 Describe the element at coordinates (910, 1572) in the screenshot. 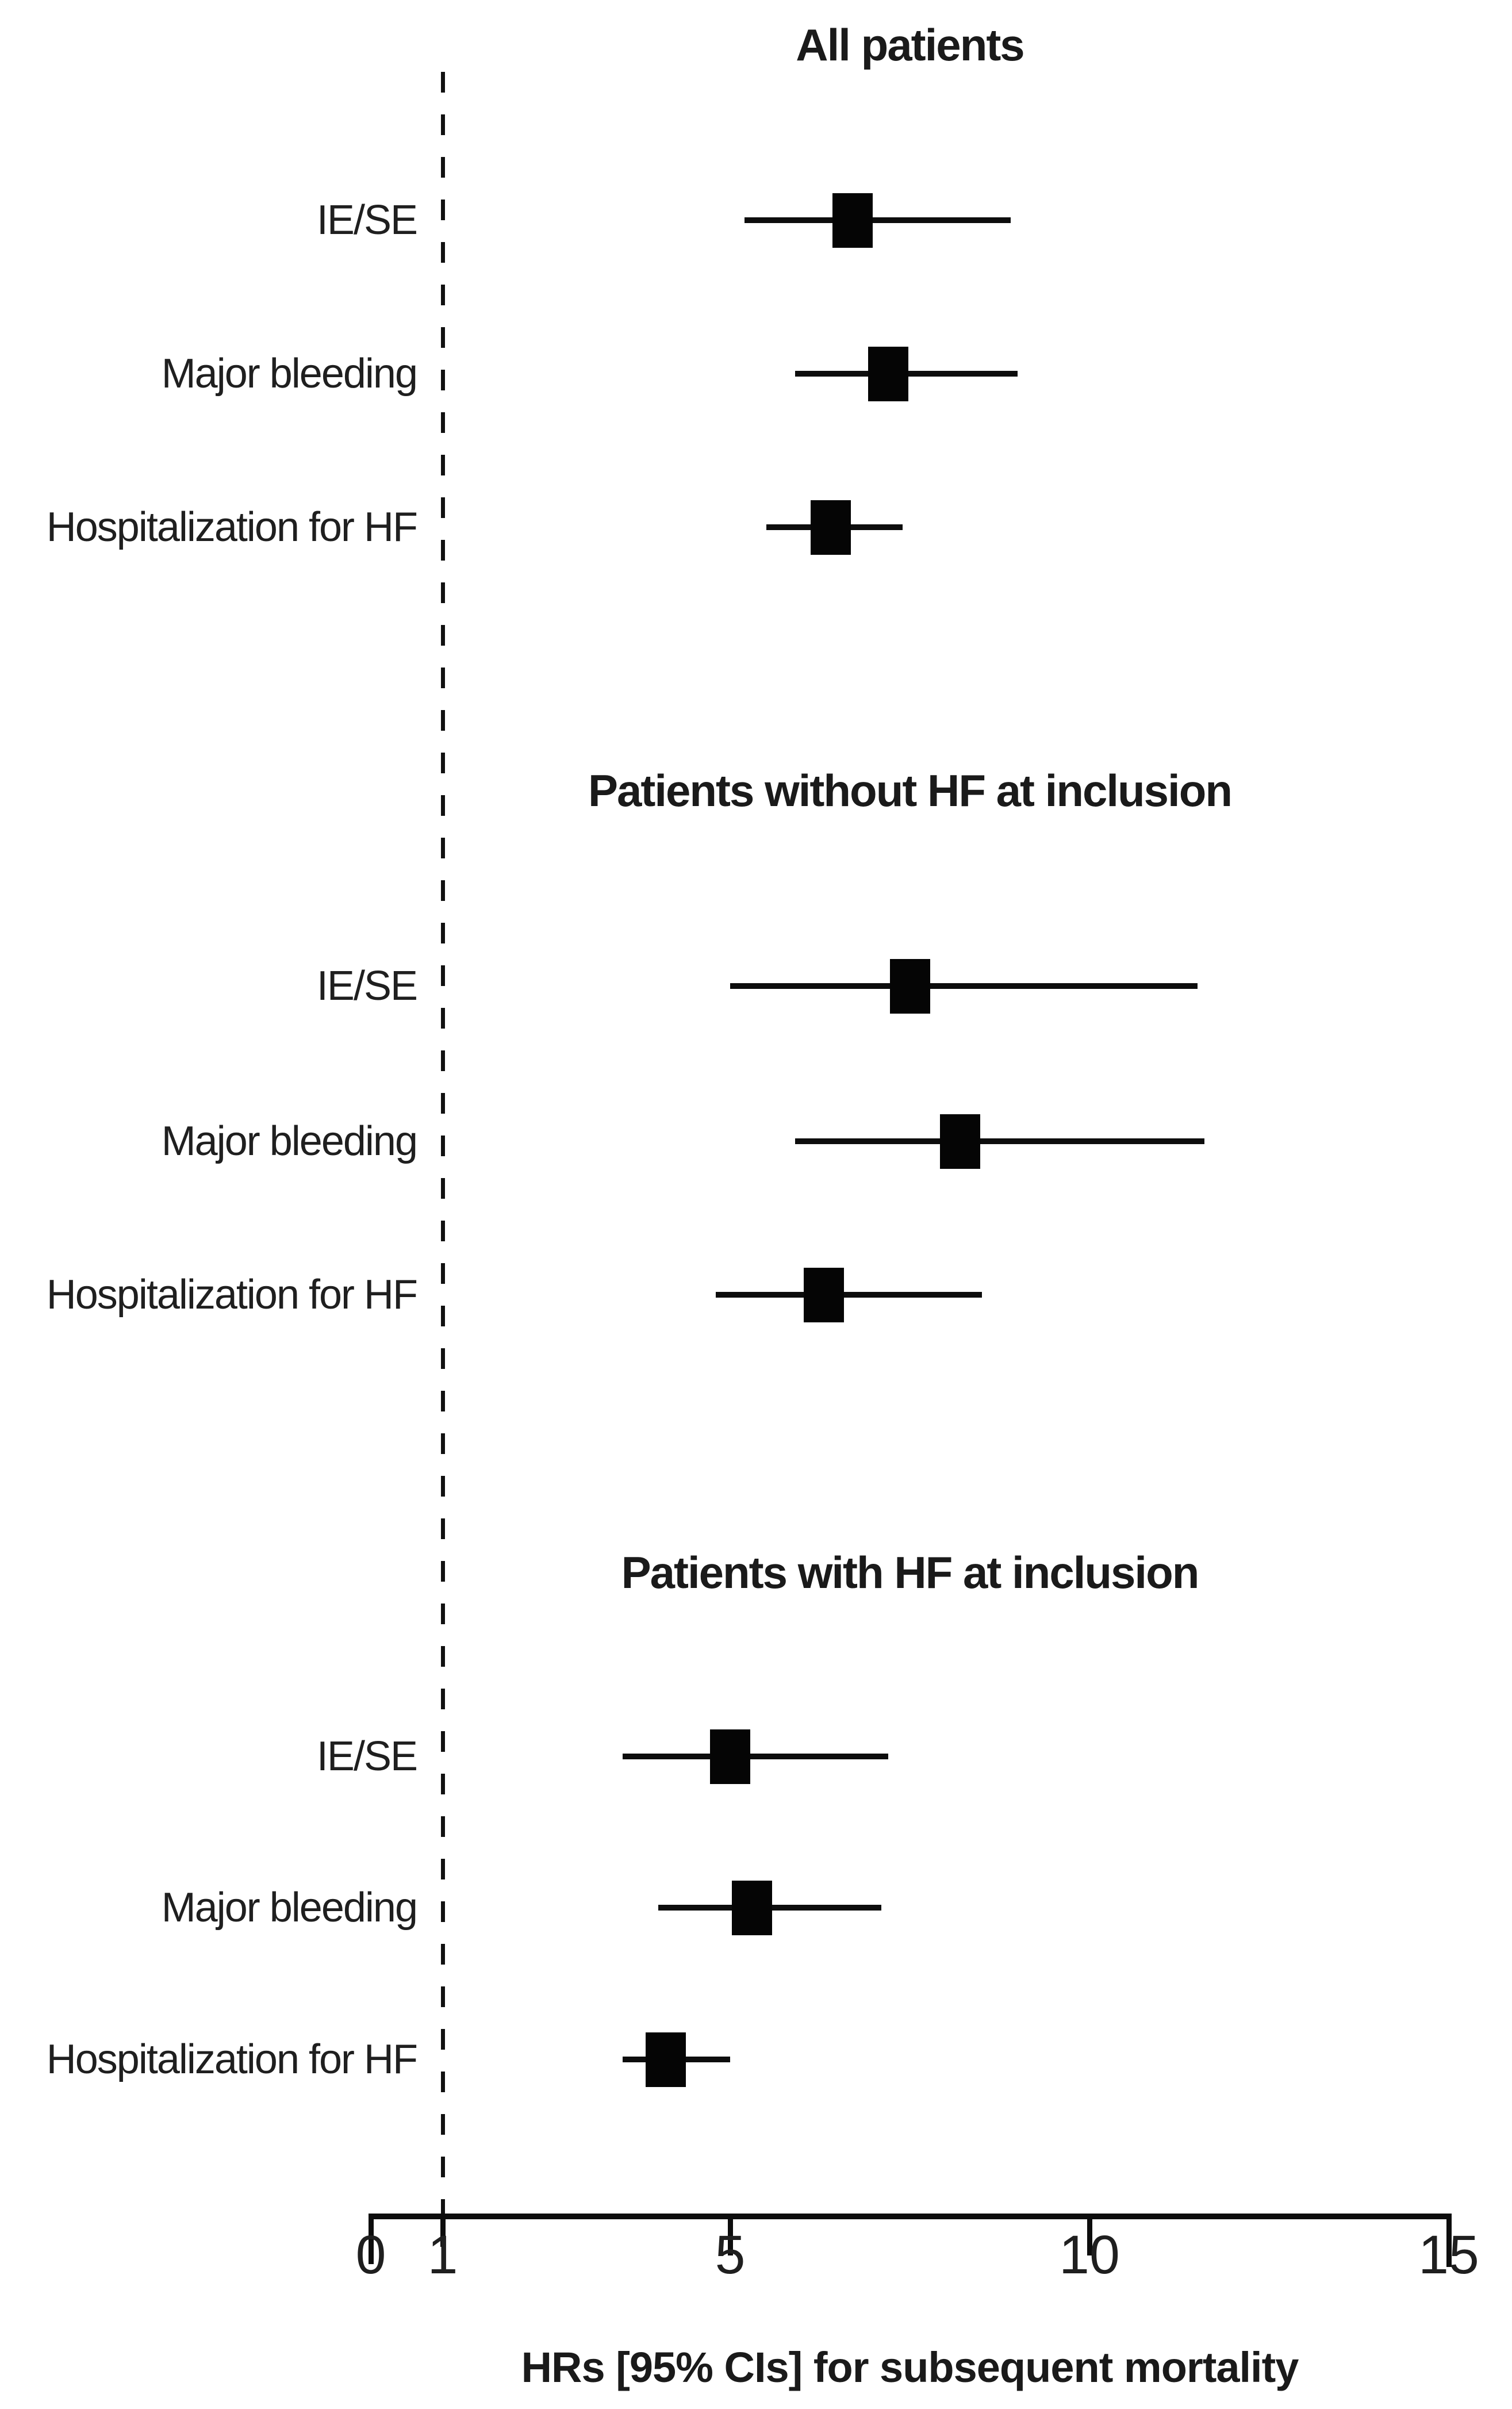

I see `group-title: Patients with HF at inclusion` at that location.